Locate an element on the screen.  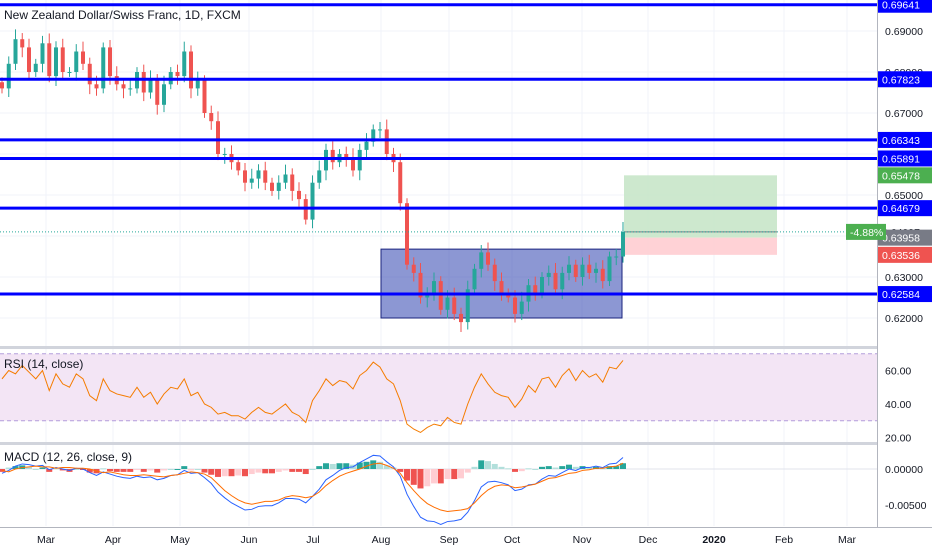
symbol-title: New Zealand Dollar/Swiss Franc, 1D, FXCM is located at coordinates (122, 15).